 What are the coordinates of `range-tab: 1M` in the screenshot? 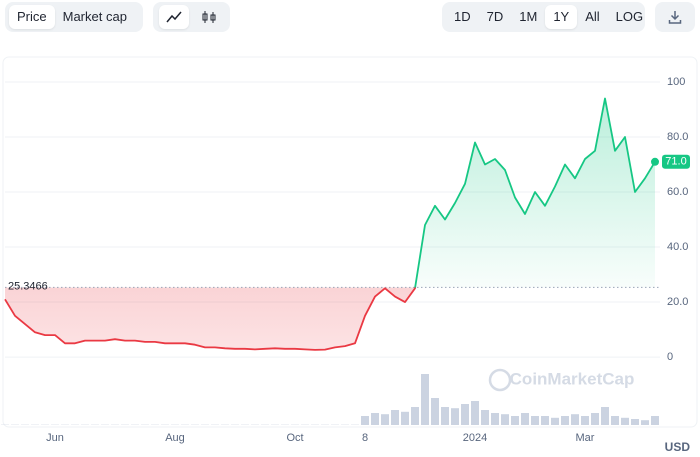 It's located at (528, 16).